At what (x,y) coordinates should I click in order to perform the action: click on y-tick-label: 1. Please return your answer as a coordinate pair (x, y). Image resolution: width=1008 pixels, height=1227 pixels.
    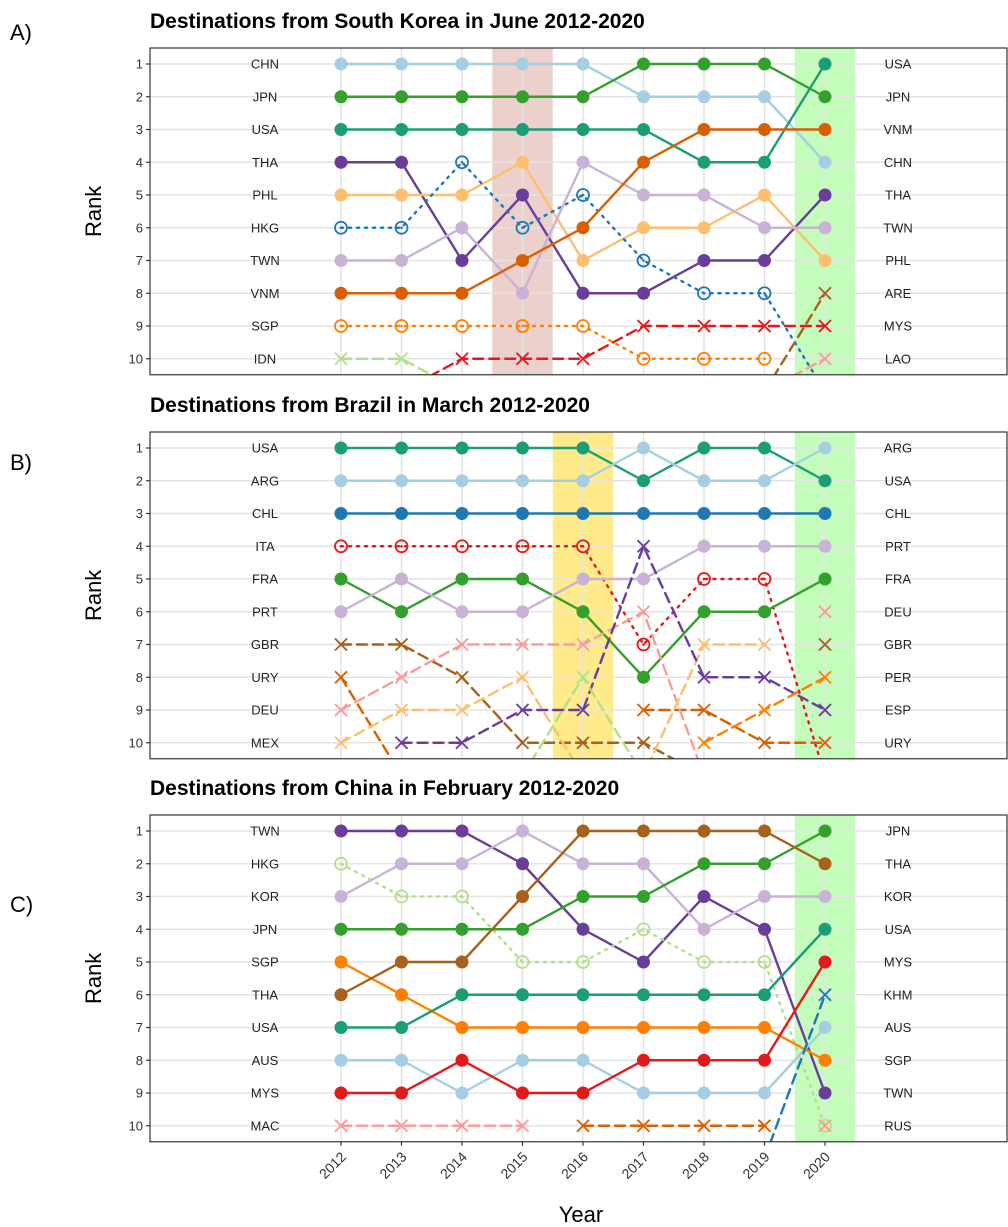
    Looking at the image, I should click on (139, 831).